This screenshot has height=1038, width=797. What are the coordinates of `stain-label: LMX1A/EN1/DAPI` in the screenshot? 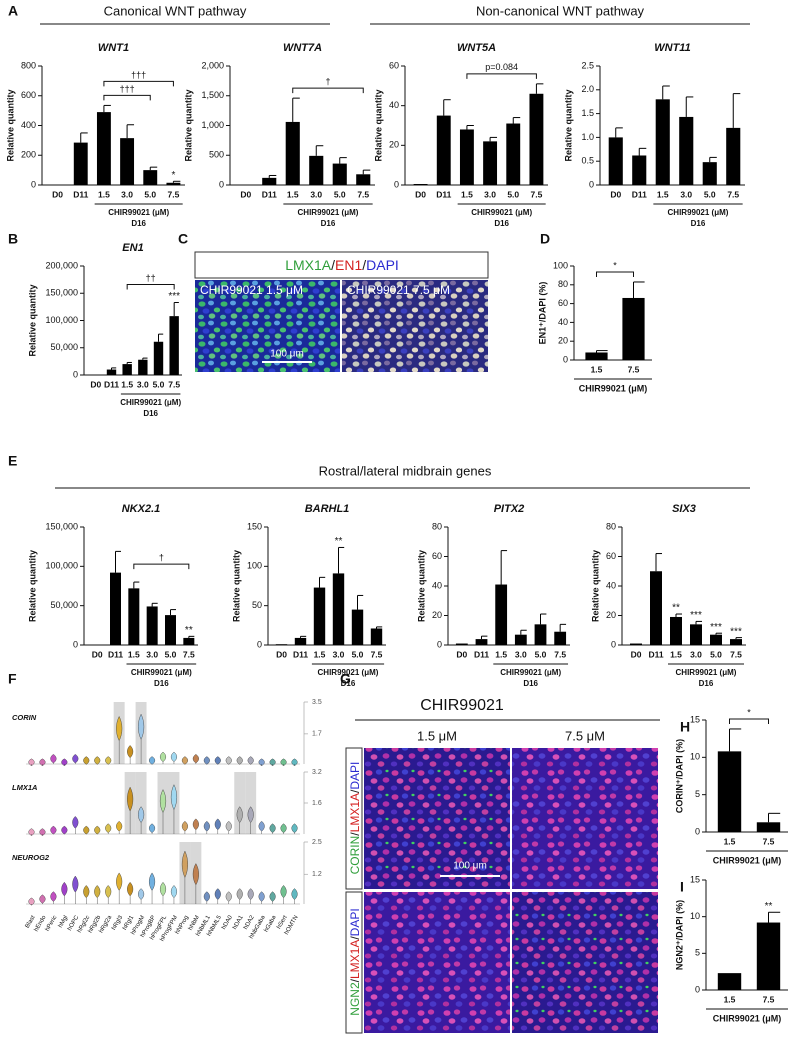 It's located at (342, 265).